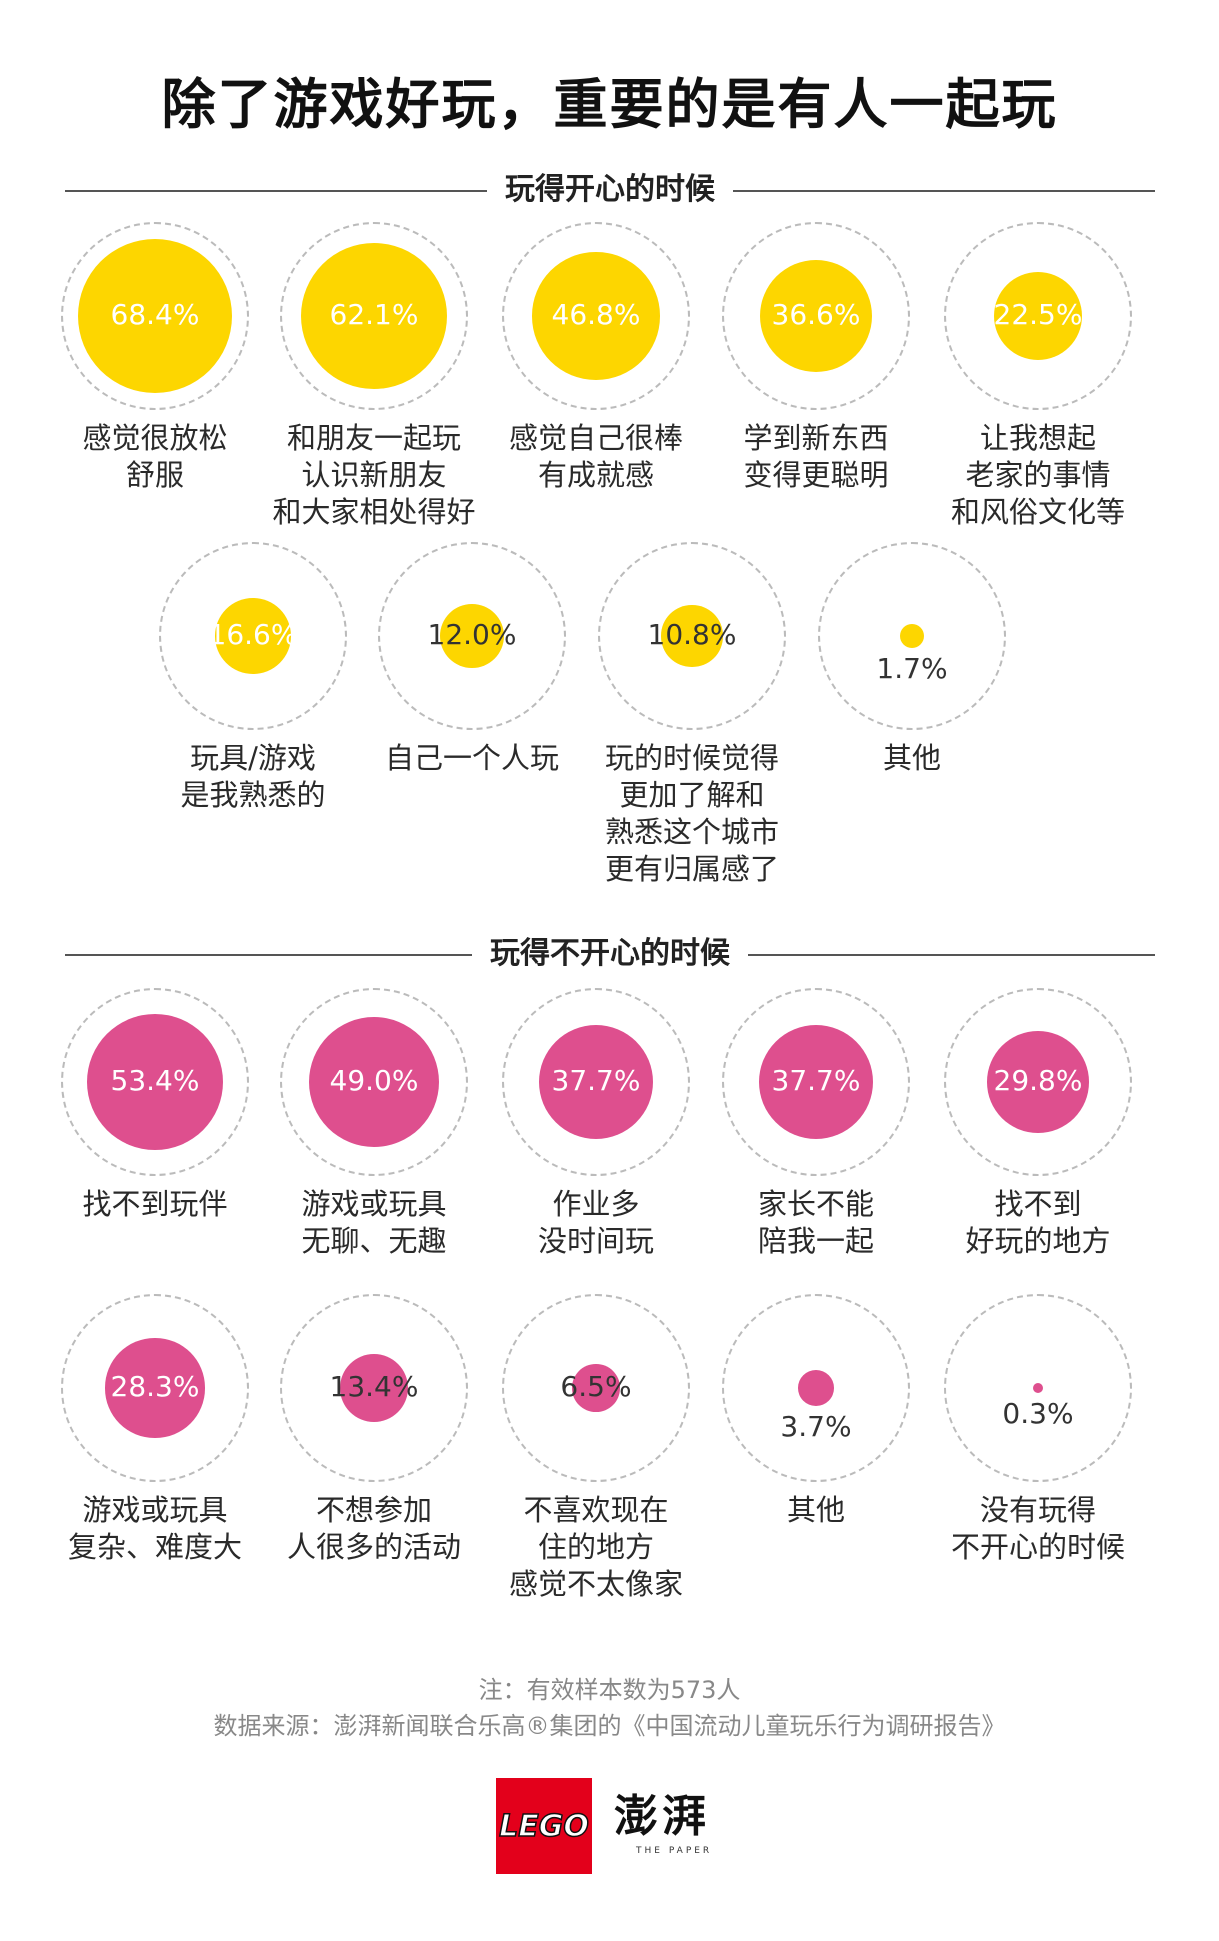 The height and width of the screenshot is (1941, 1219). I want to click on category-label-line: 认识新朋友, so click(374, 475).